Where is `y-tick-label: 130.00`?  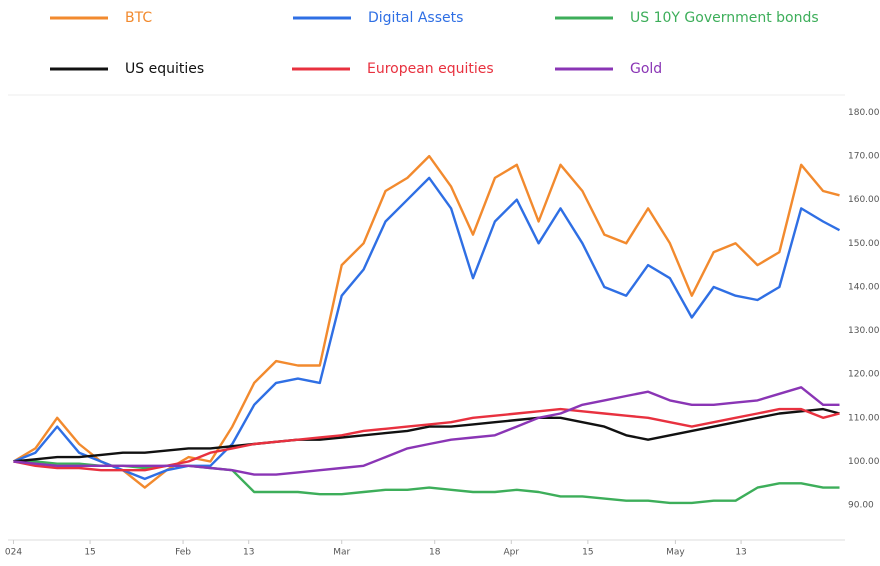 y-tick-label: 130.00 is located at coordinates (864, 331).